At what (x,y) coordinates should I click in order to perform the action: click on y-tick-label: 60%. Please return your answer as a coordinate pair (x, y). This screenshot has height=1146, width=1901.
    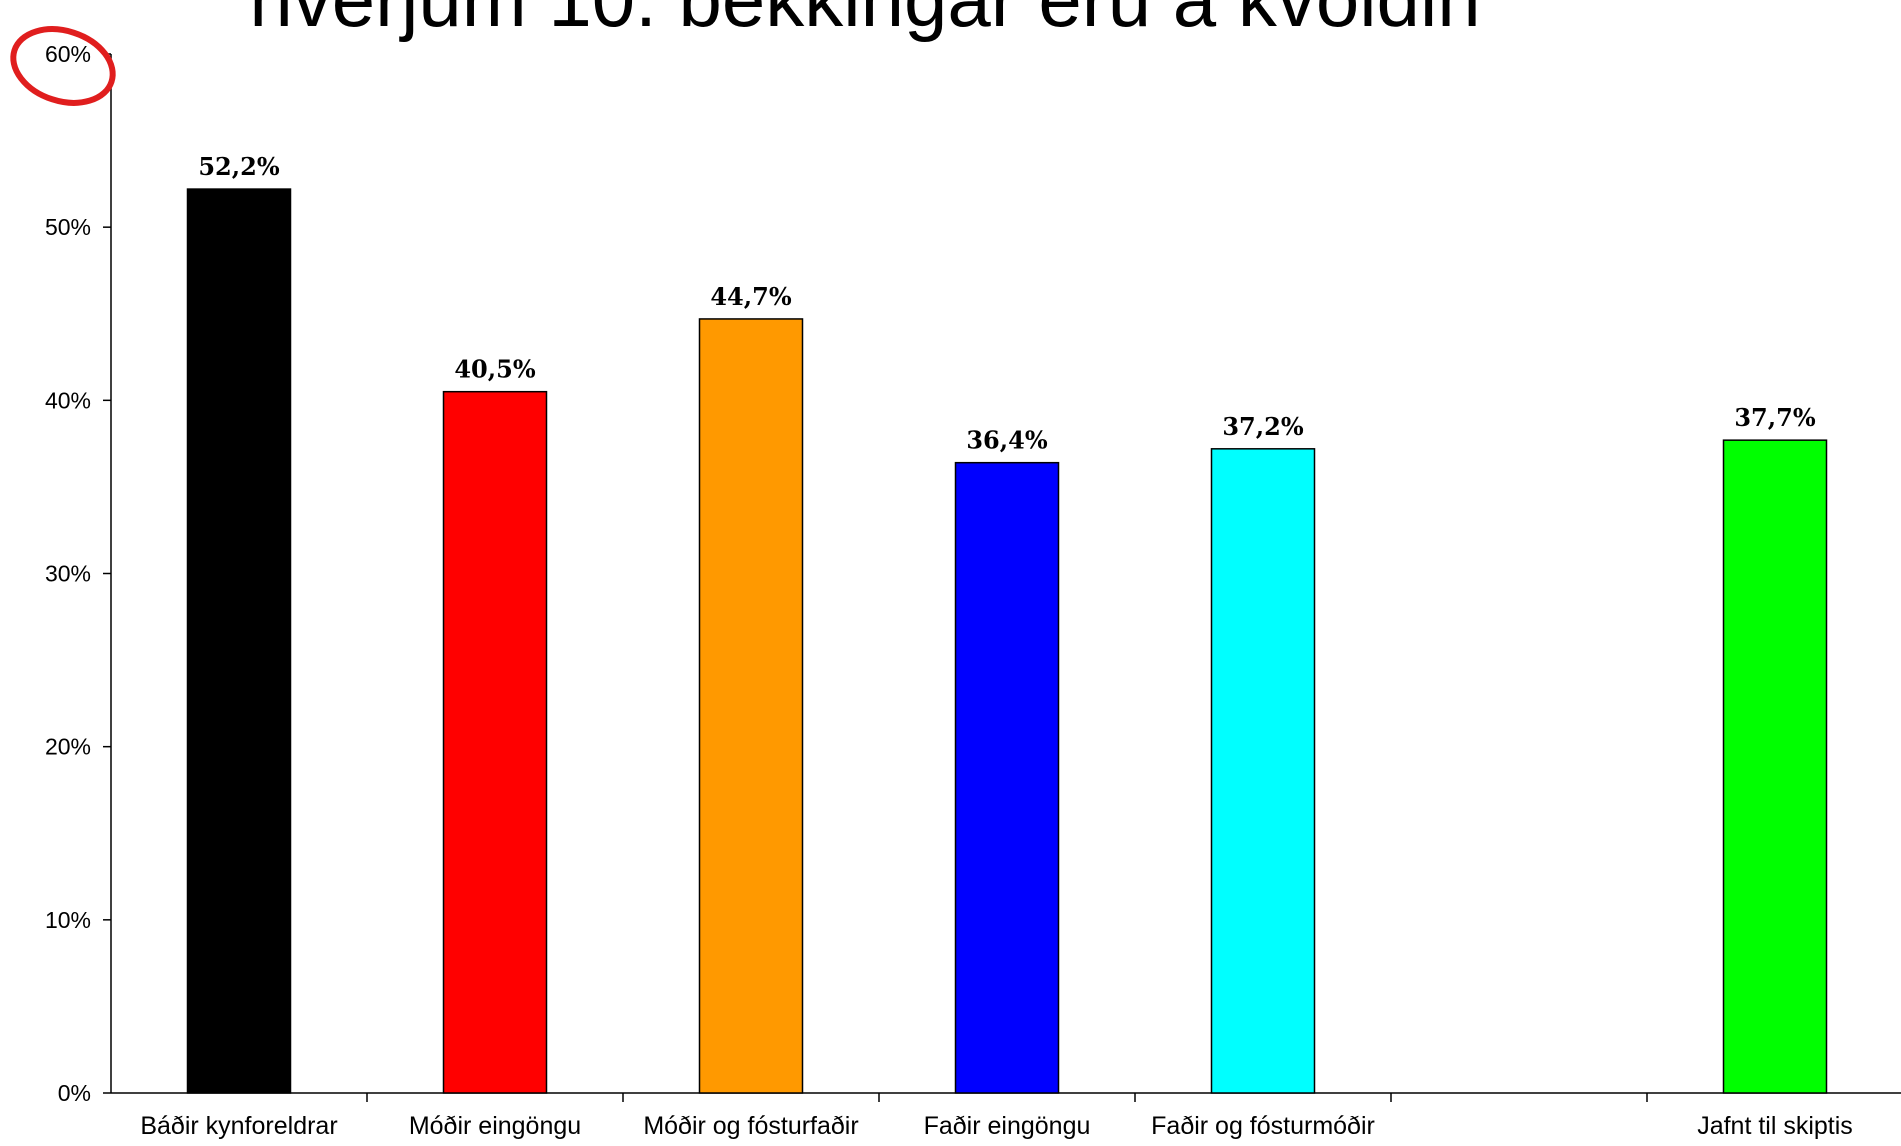
    Looking at the image, I should click on (68, 54).